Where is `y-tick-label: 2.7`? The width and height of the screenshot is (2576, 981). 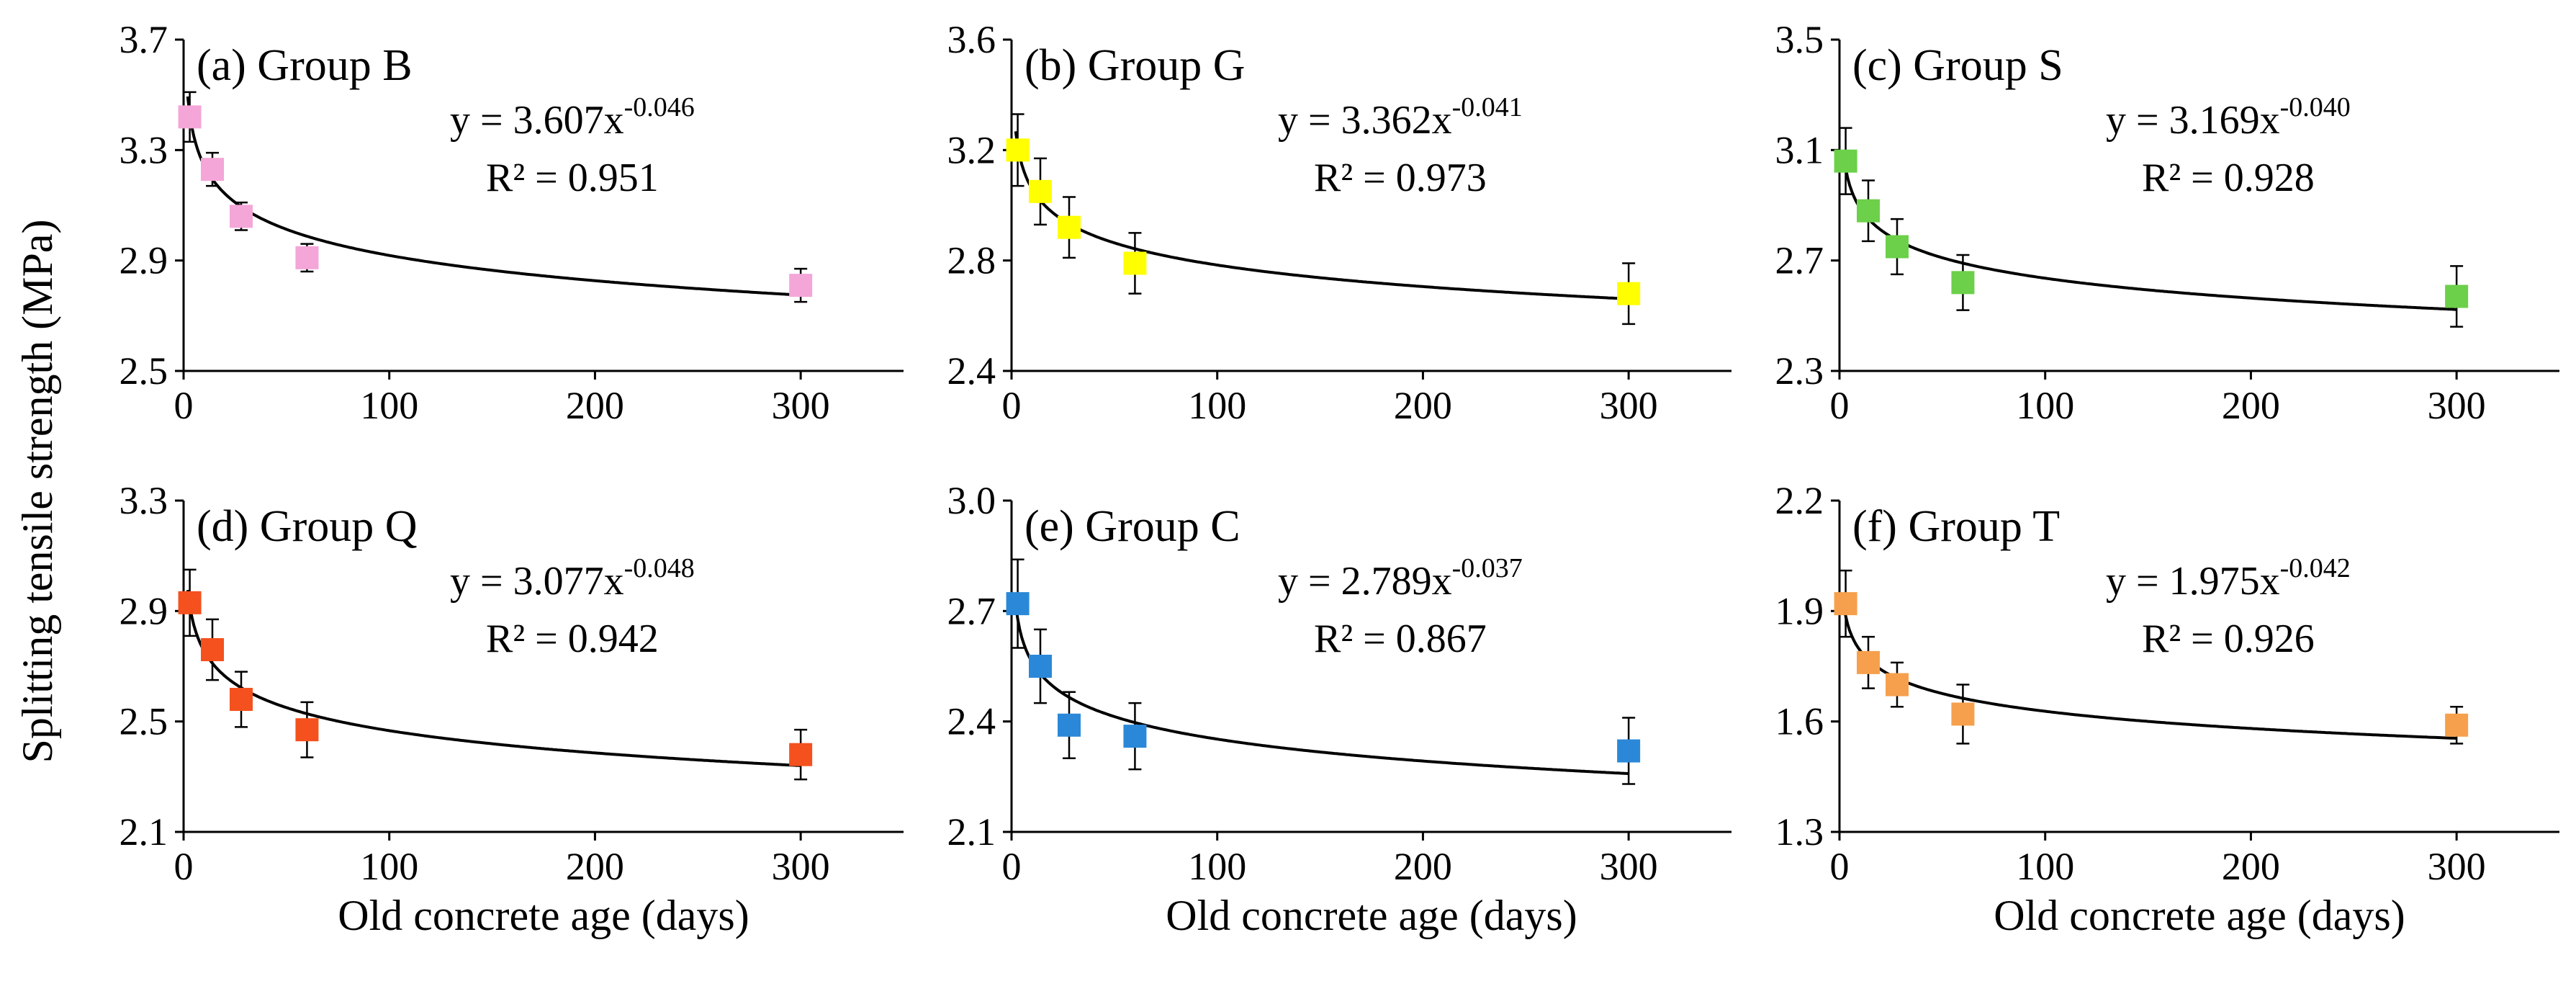 y-tick-label: 2.7 is located at coordinates (971, 611).